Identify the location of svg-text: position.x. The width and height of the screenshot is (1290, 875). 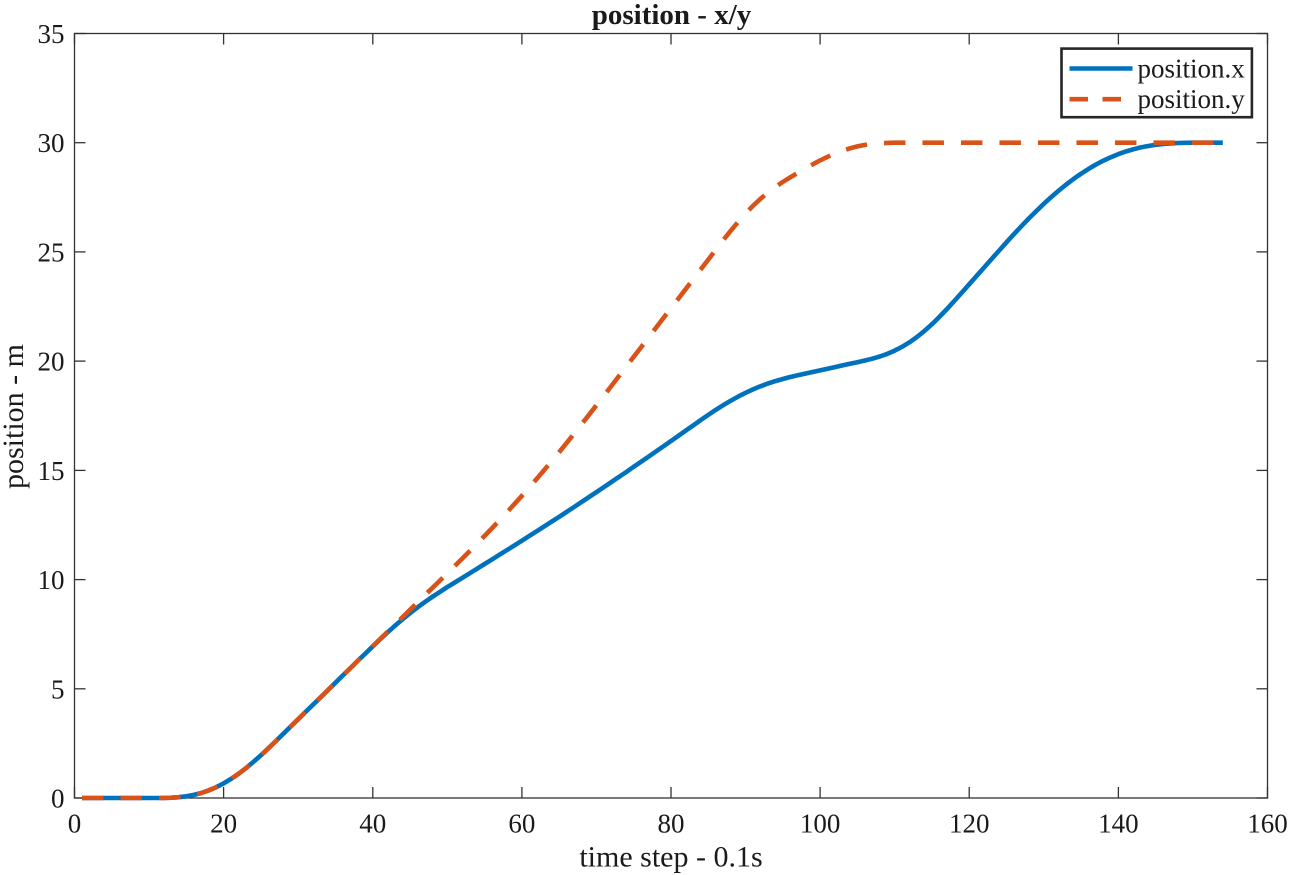
(1192, 69).